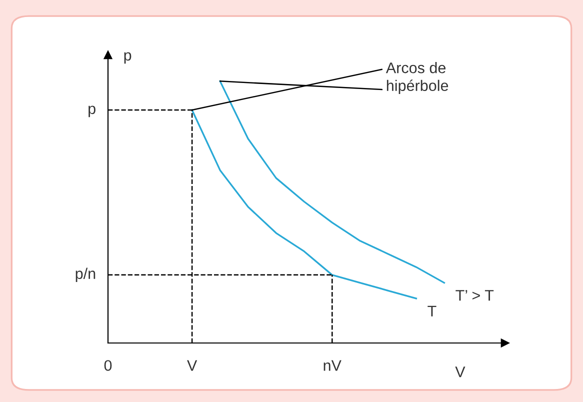 This screenshot has height=402, width=583. I want to click on series-label: T’ > T, so click(475, 295).